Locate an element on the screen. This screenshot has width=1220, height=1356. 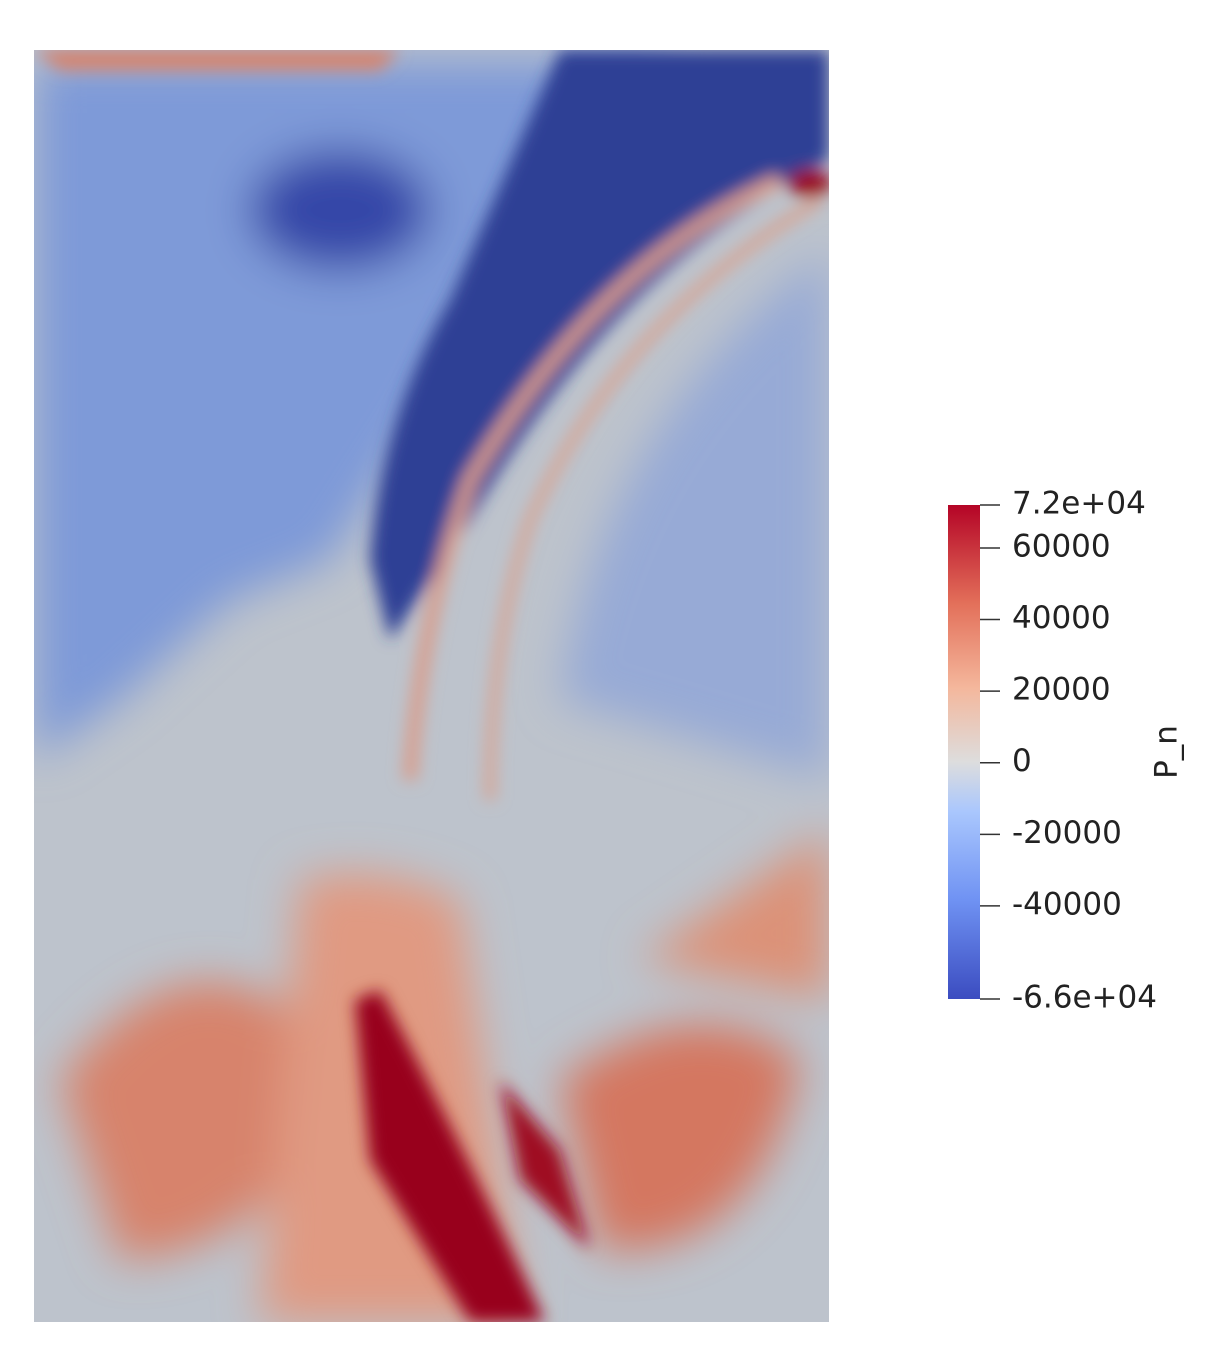
tick-label: -6.6e+04 is located at coordinates (1084, 998).